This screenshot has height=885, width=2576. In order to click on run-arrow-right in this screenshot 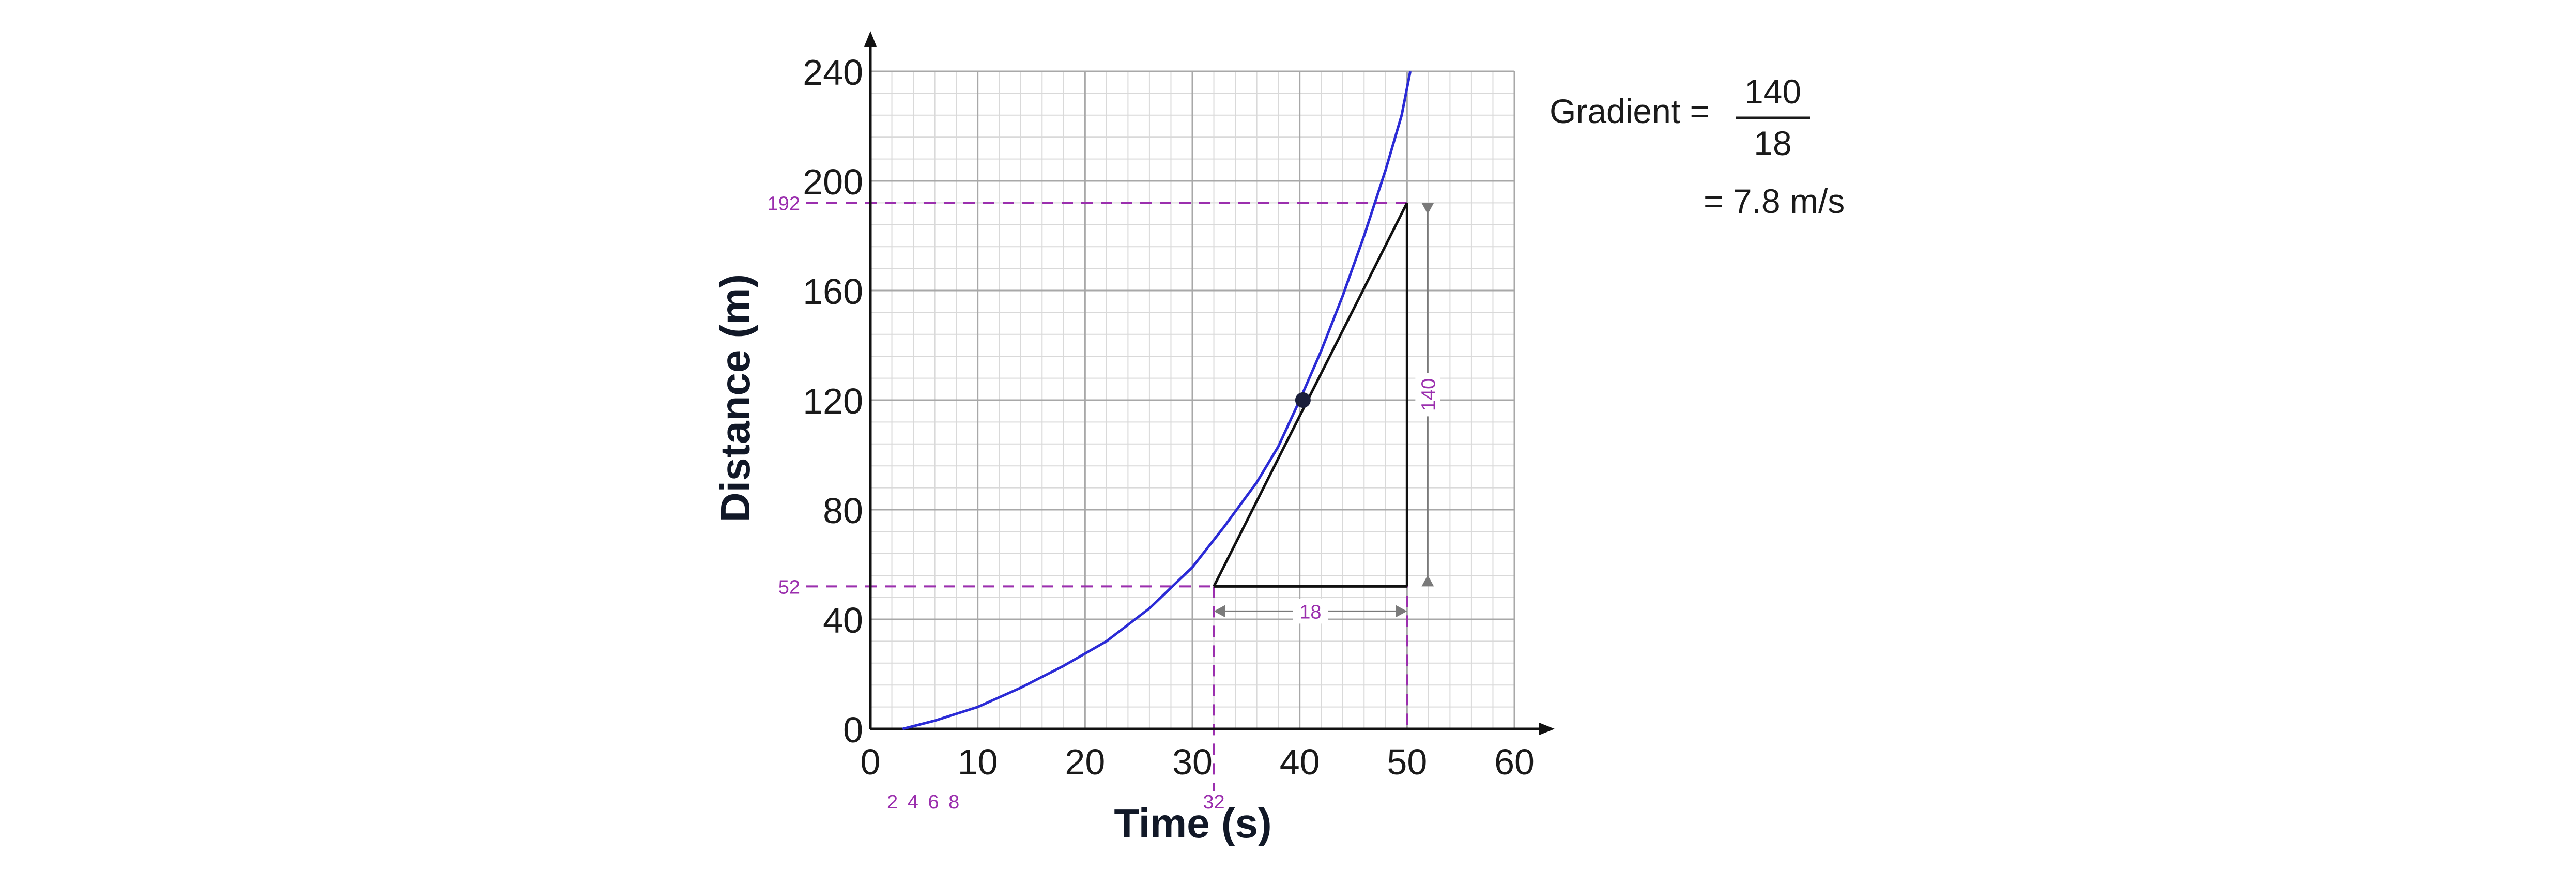, I will do `click(1401, 611)`.